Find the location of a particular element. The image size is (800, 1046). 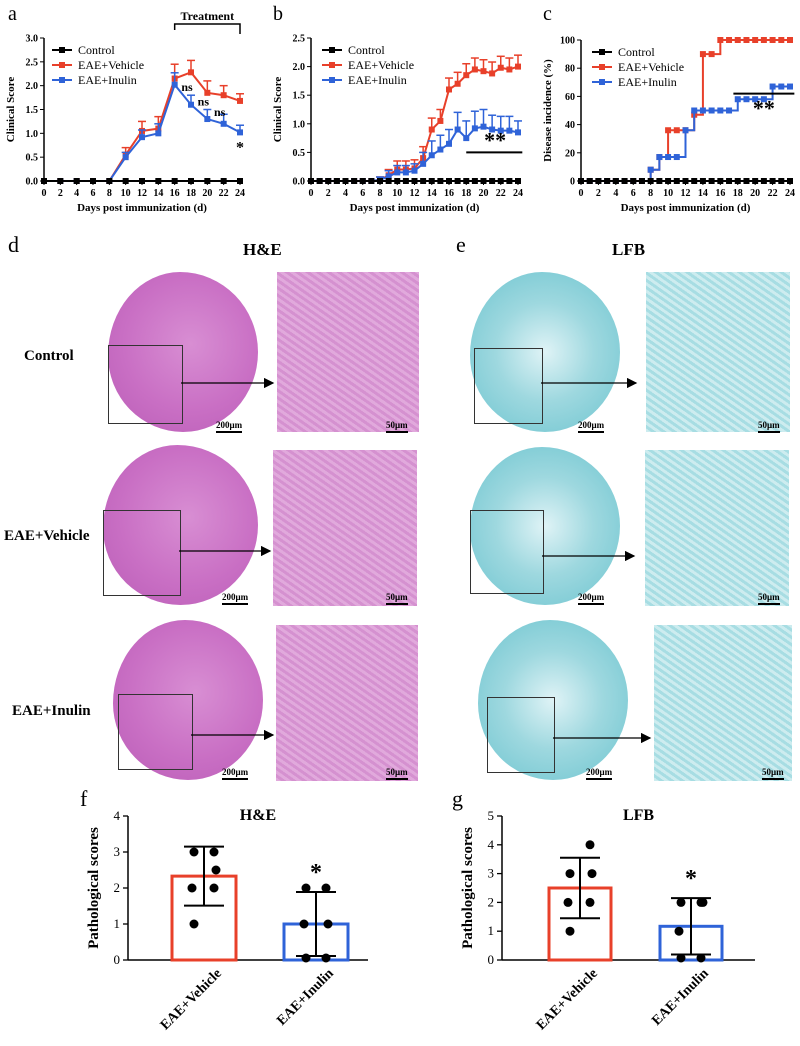

y-tick-label: 4 is located at coordinates (117, 815).